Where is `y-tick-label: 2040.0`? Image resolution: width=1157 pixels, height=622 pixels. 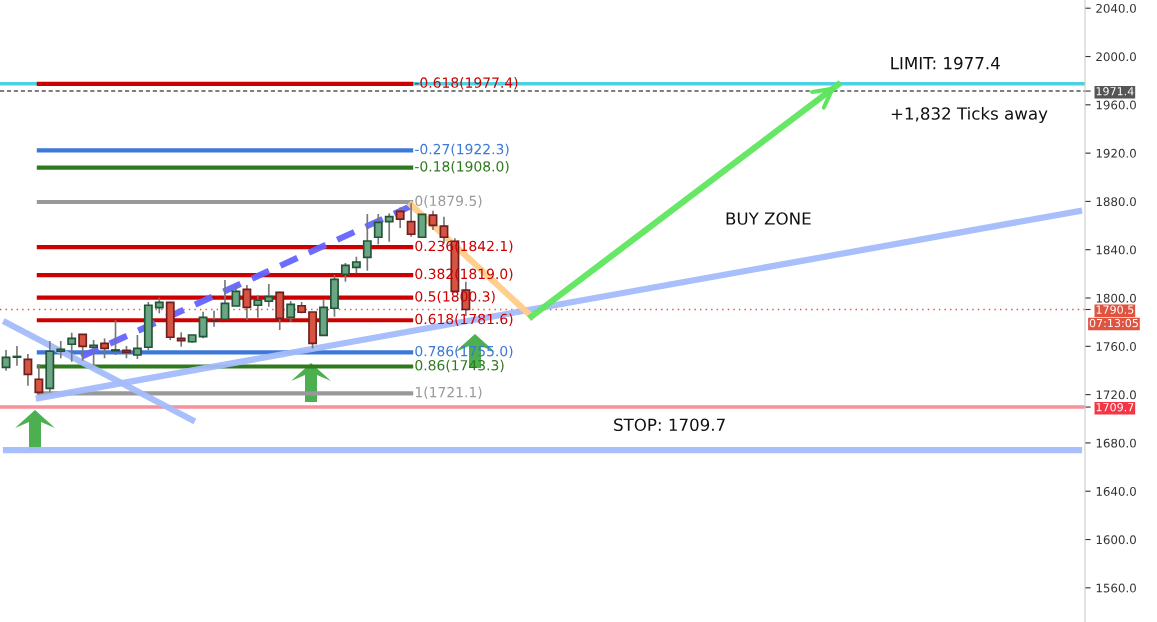 y-tick-label: 2040.0 is located at coordinates (1116, 8).